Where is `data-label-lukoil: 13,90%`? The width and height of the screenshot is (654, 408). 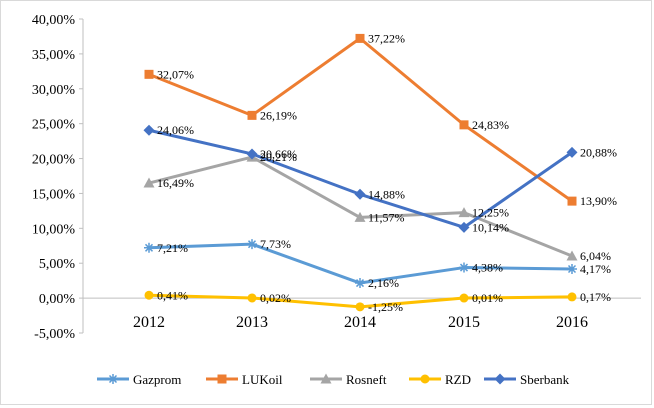
data-label-lukoil: 13,90% is located at coordinates (598, 201).